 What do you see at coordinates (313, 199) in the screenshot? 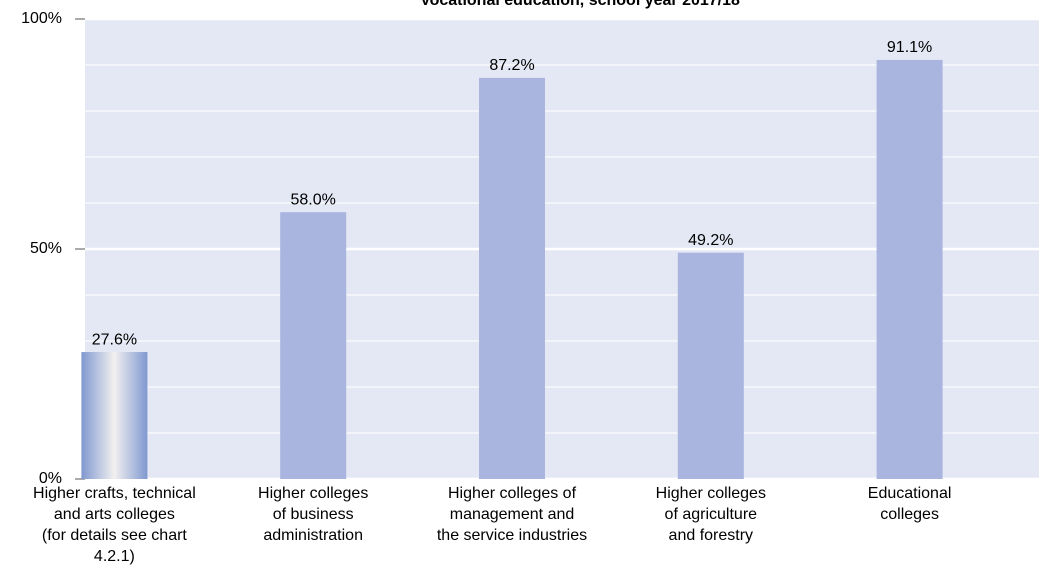
I see `data-label: 58.0%` at bounding box center [313, 199].